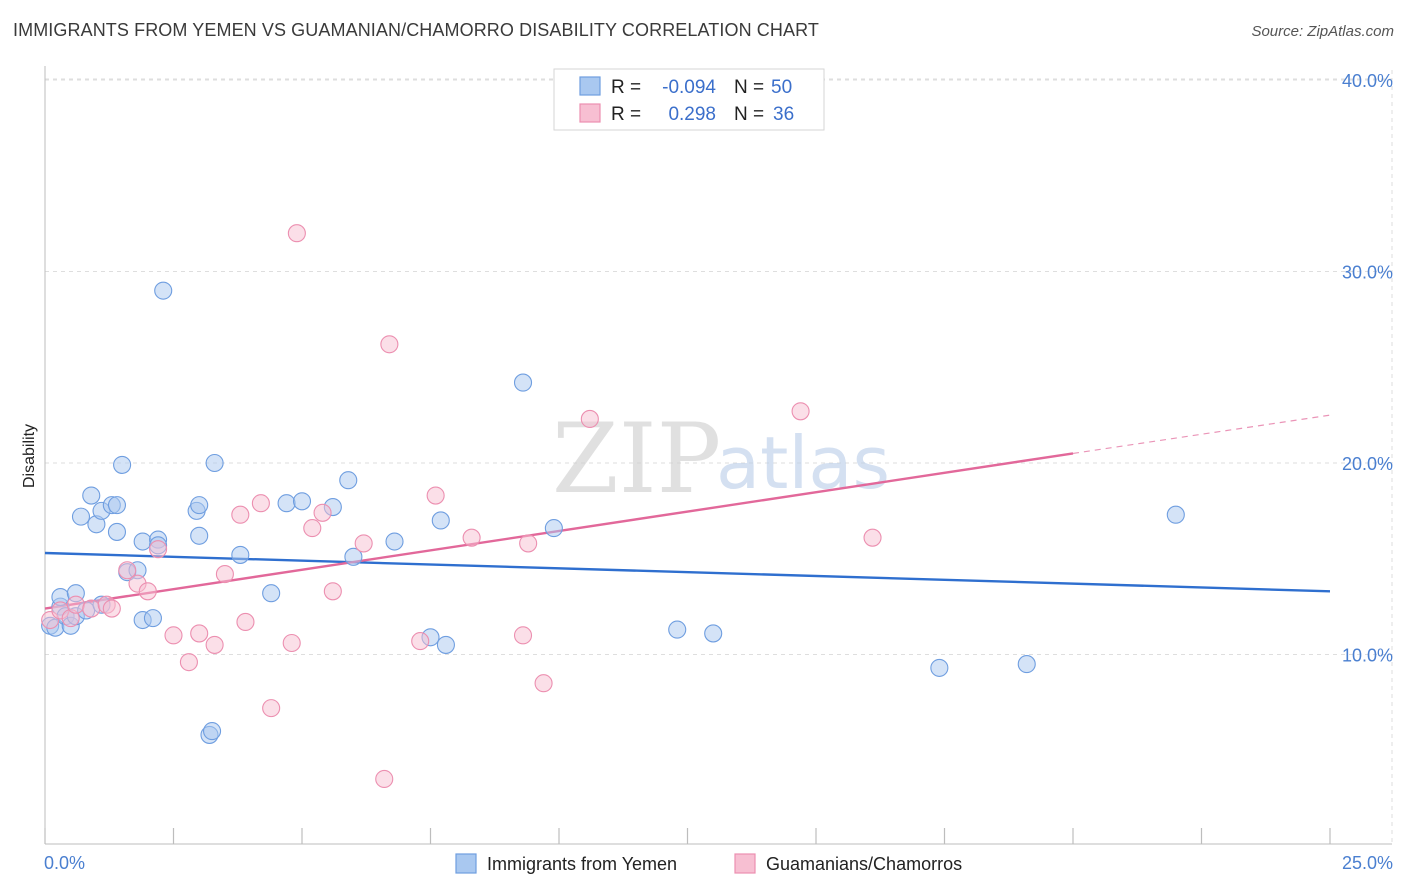  What do you see at coordinates (590, 86) in the screenshot?
I see `legend-swatch-blue` at bounding box center [590, 86].